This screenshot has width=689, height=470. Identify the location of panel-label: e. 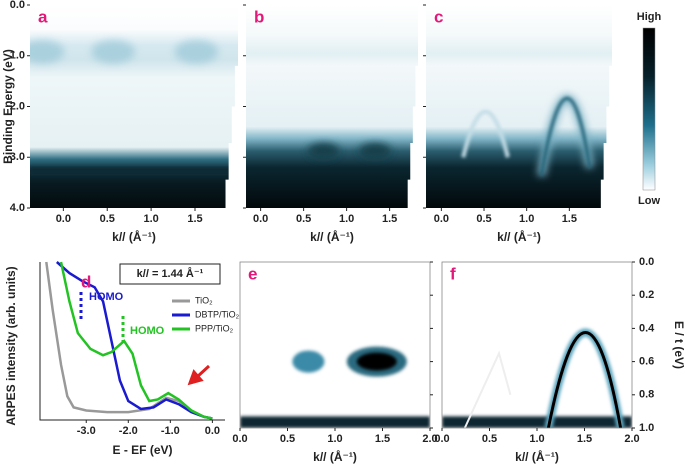
(252, 273).